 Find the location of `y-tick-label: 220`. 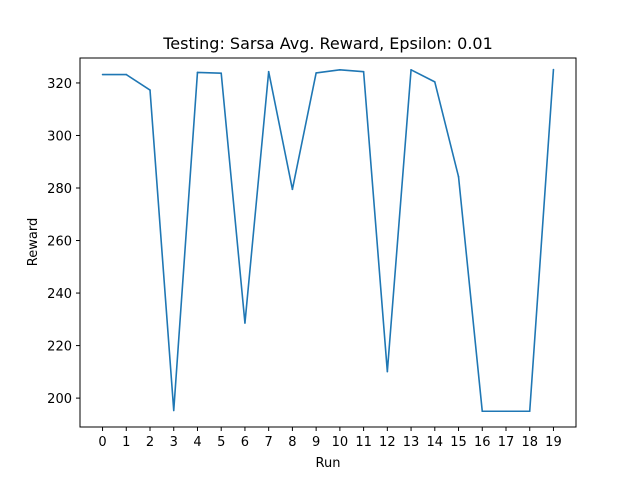

y-tick-label: 220 is located at coordinates (59, 347).